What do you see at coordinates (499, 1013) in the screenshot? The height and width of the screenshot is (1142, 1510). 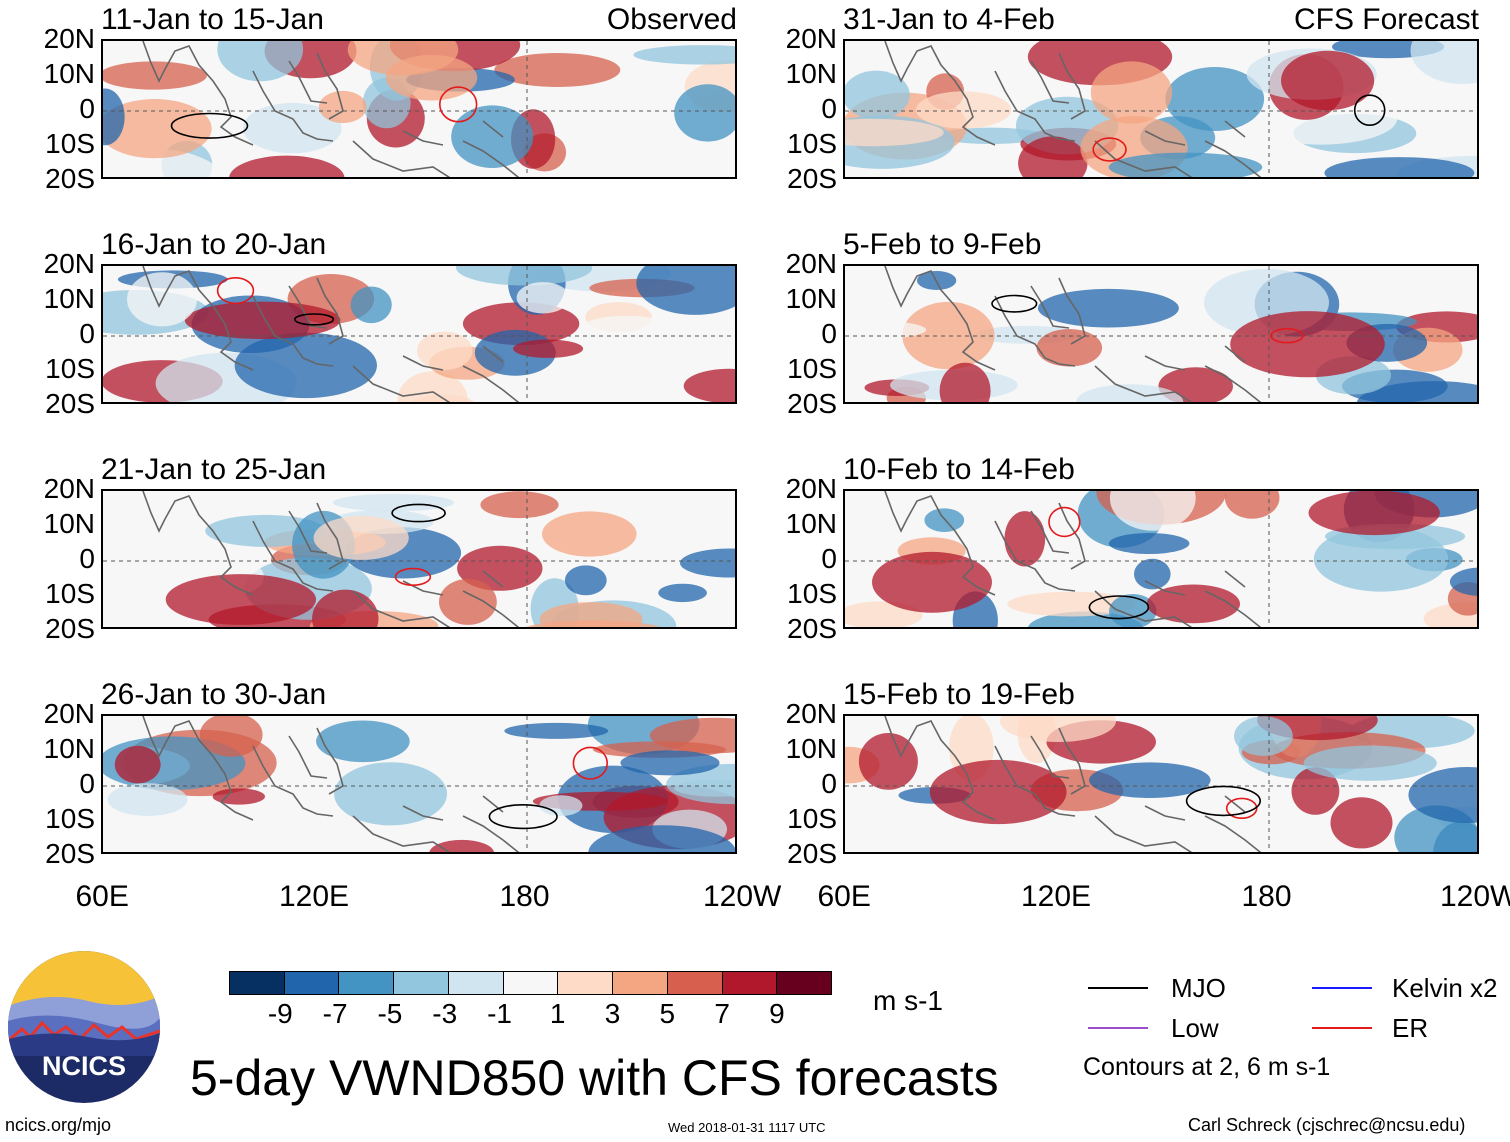 I see `colorbar-tick-label: -1` at bounding box center [499, 1013].